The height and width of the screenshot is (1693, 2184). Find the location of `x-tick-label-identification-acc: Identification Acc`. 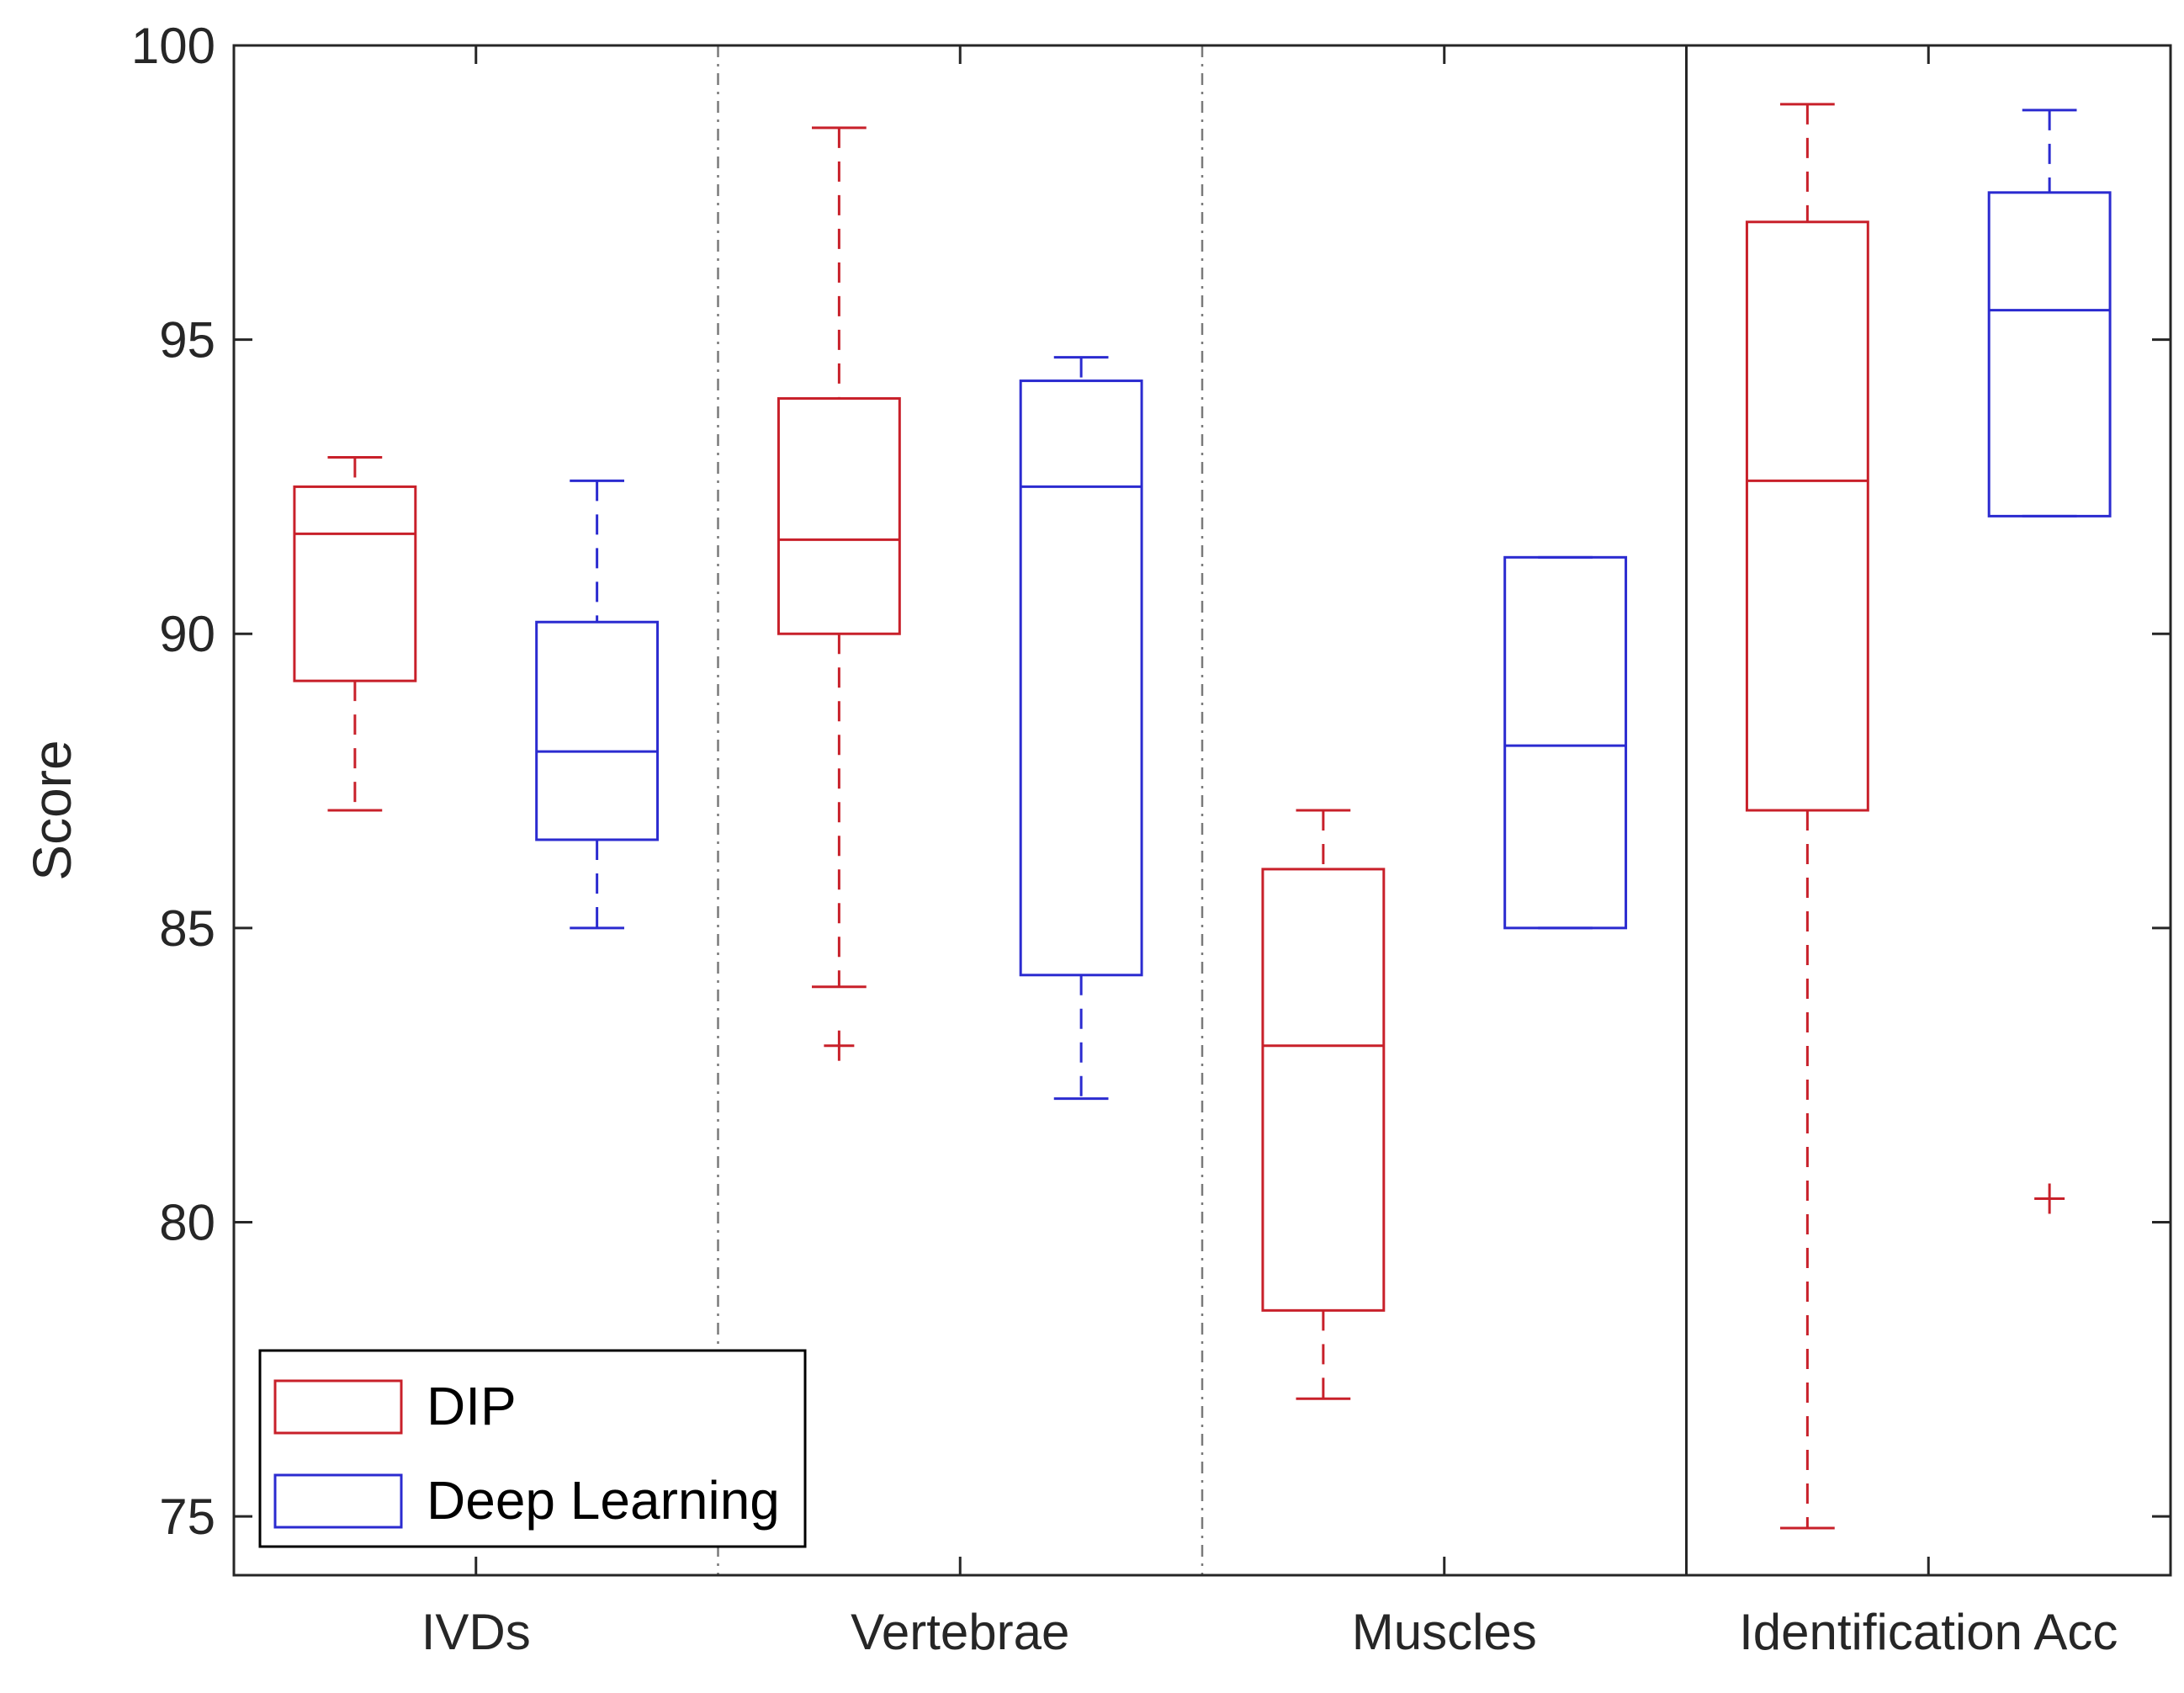

x-tick-label-identification-acc: Identification Acc is located at coordinates (1929, 1632).